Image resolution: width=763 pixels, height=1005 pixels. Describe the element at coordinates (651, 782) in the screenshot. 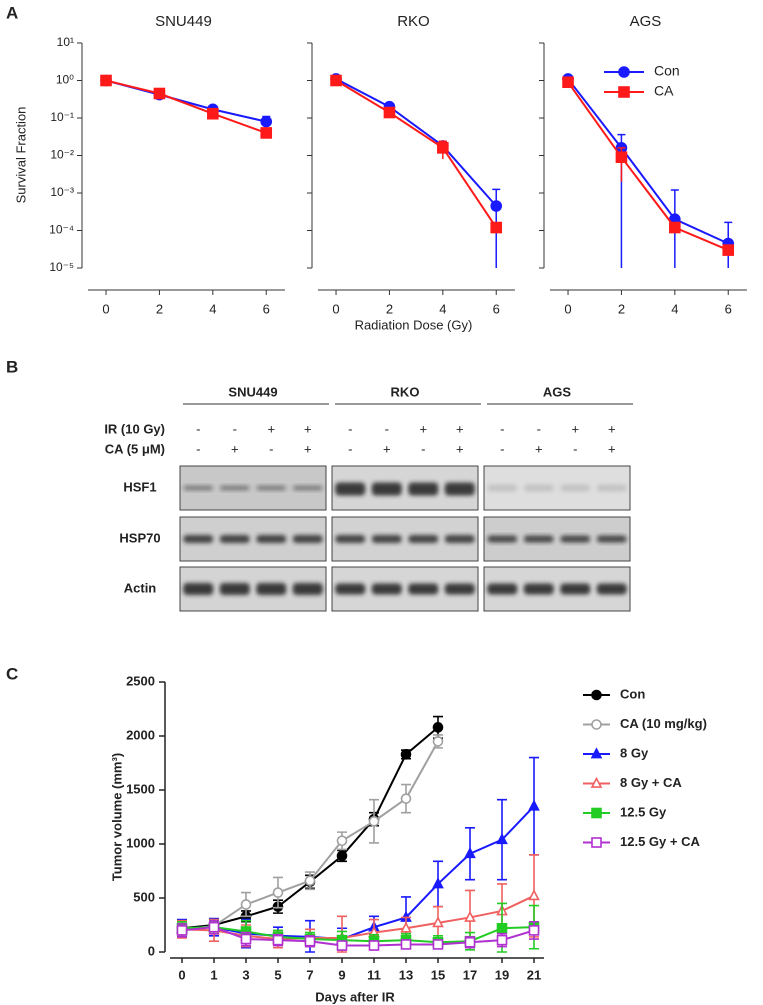

I see `legend-label: 8 Gy + CA` at that location.